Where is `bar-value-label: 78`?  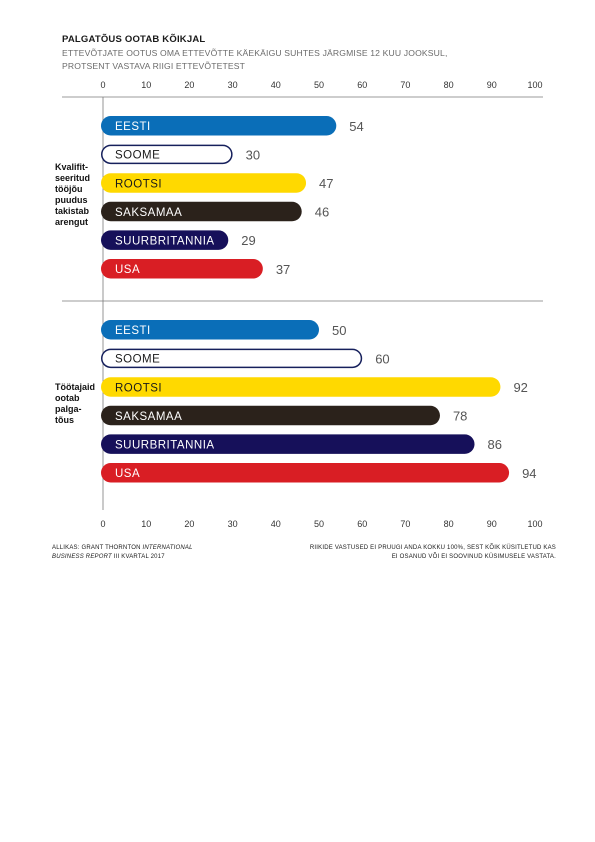 bar-value-label: 78 is located at coordinates (460, 416).